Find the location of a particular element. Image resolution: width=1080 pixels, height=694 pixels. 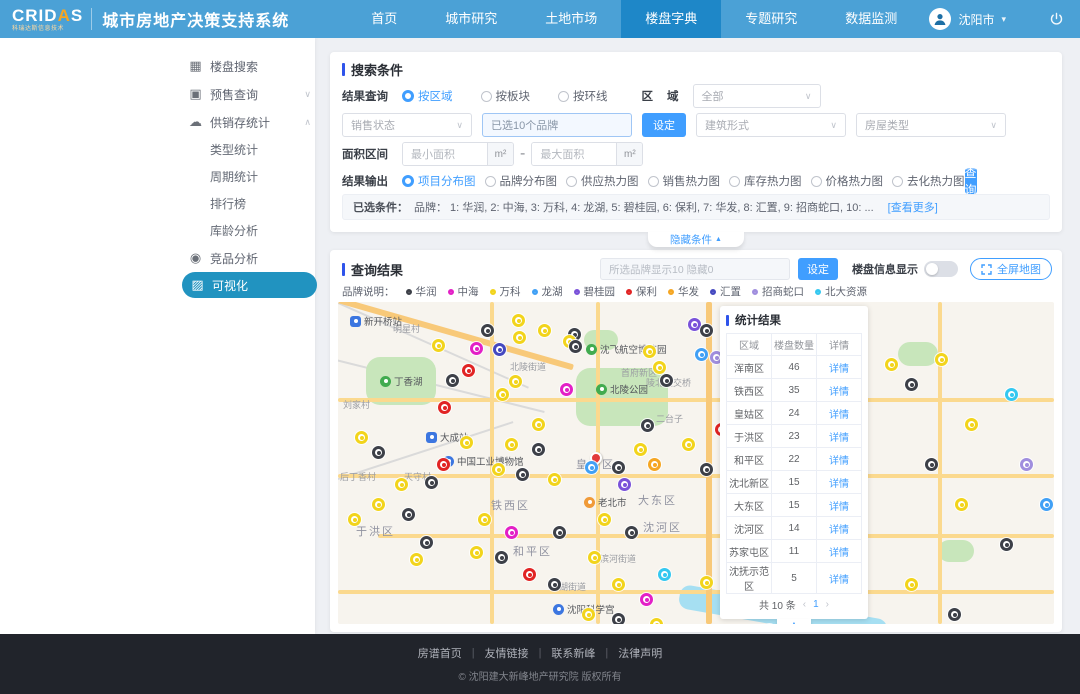

house-type-select: 房屋类型 ∨ is located at coordinates (931, 125).